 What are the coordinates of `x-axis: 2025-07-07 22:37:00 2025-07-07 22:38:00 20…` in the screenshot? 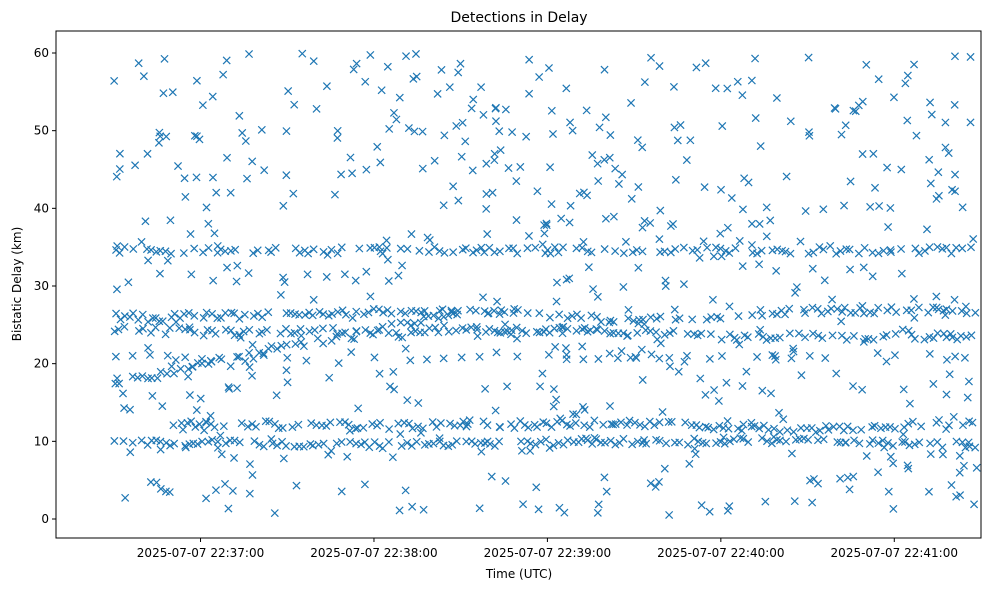 It's located at (547, 549).